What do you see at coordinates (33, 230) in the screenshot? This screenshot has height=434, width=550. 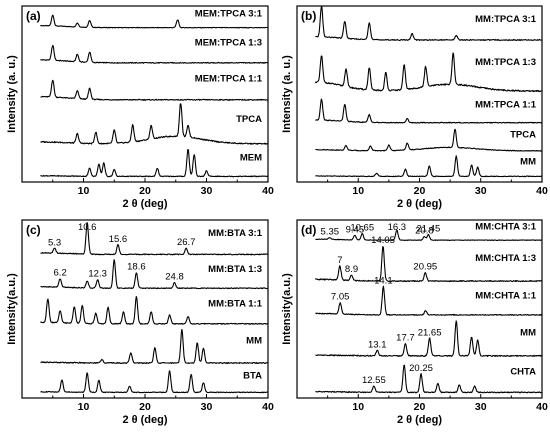 I see `panel-label: (c)` at bounding box center [33, 230].